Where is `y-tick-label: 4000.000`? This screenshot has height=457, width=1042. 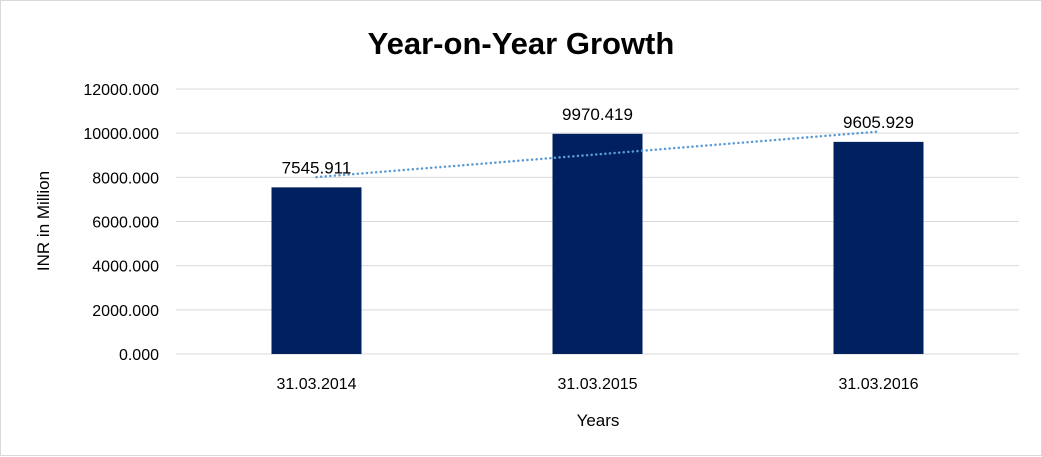
y-tick-label: 4000.000 is located at coordinates (125, 267).